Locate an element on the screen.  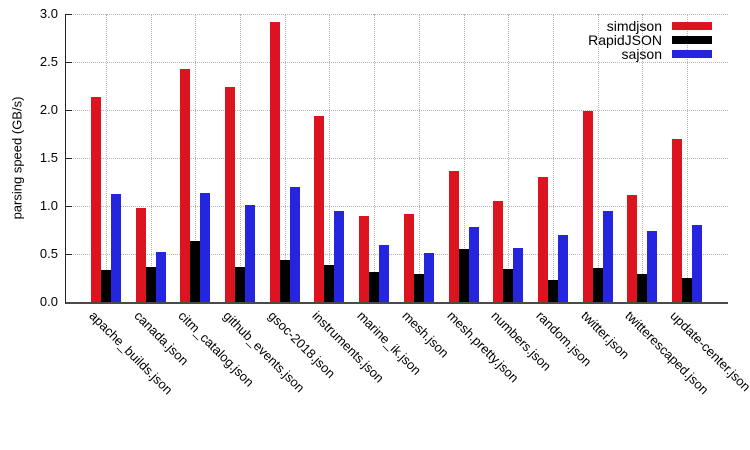
x-tick-label: apache_builds.json is located at coordinates (131, 353).